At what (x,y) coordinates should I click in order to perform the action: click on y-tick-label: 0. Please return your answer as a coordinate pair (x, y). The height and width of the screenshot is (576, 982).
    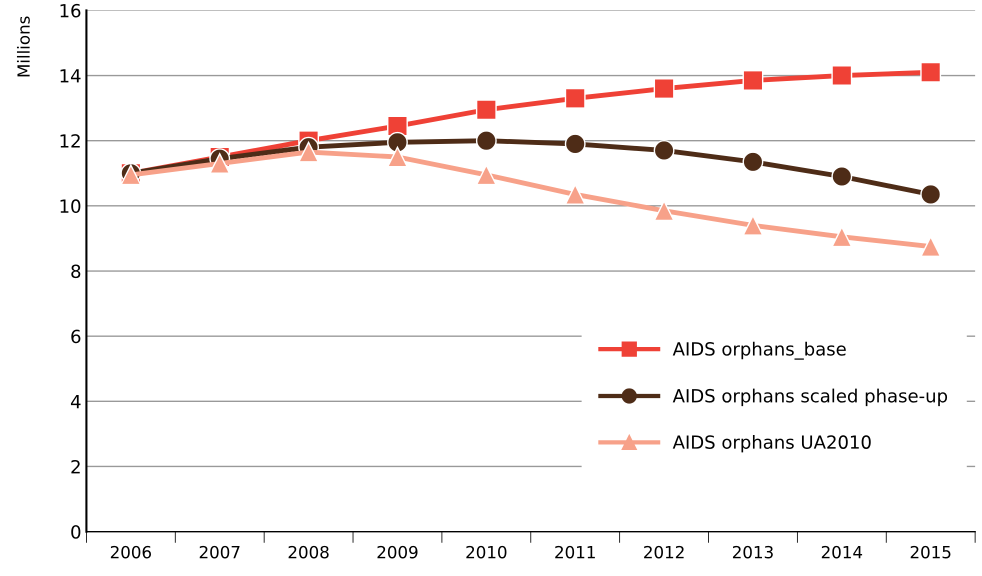
    Looking at the image, I should click on (75, 532).